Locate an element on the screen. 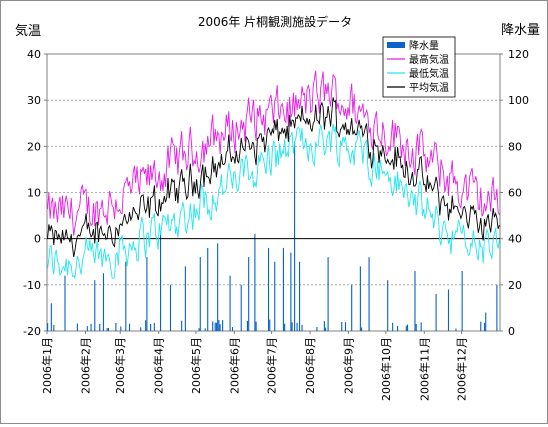 This screenshot has width=548, height=427. y-axis-left-label: 気温 is located at coordinates (28, 31).